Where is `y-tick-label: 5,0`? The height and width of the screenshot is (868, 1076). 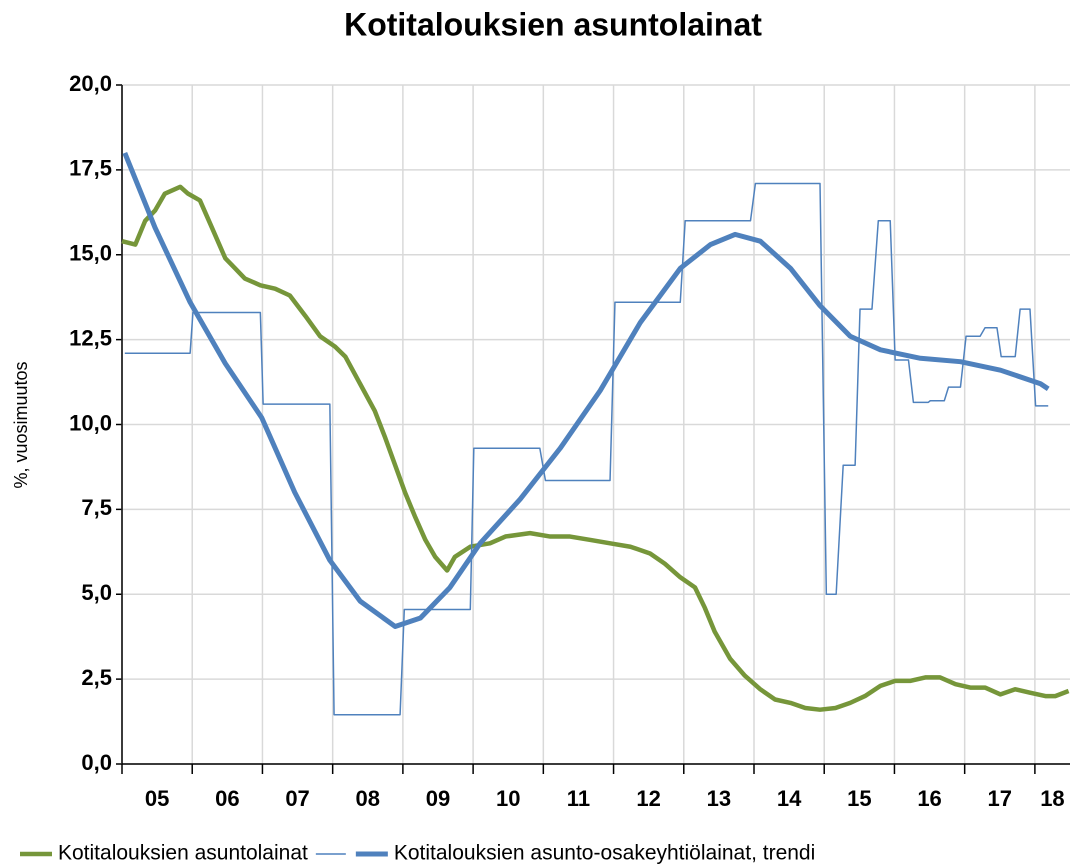 y-tick-label: 5,0 is located at coordinates (96, 592).